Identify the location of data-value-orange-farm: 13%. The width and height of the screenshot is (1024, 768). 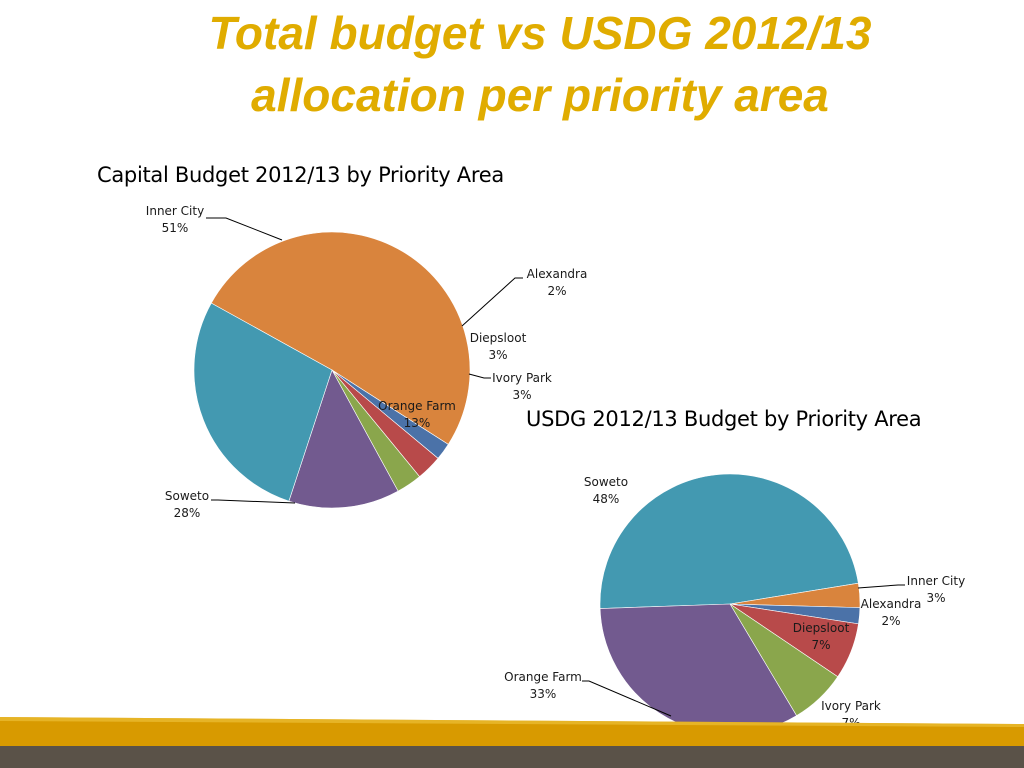
(417, 423).